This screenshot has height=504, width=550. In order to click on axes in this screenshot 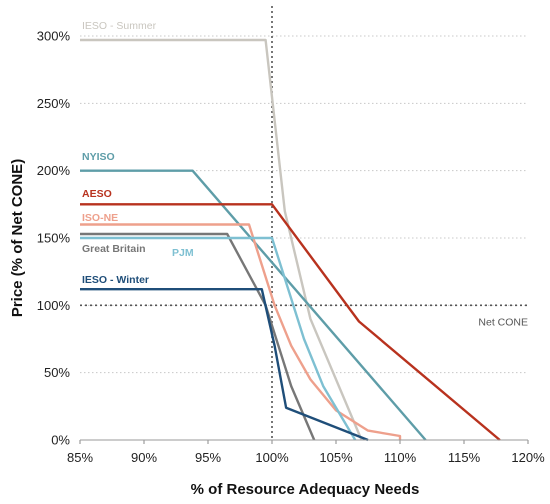, I will do `click(304, 441)`.